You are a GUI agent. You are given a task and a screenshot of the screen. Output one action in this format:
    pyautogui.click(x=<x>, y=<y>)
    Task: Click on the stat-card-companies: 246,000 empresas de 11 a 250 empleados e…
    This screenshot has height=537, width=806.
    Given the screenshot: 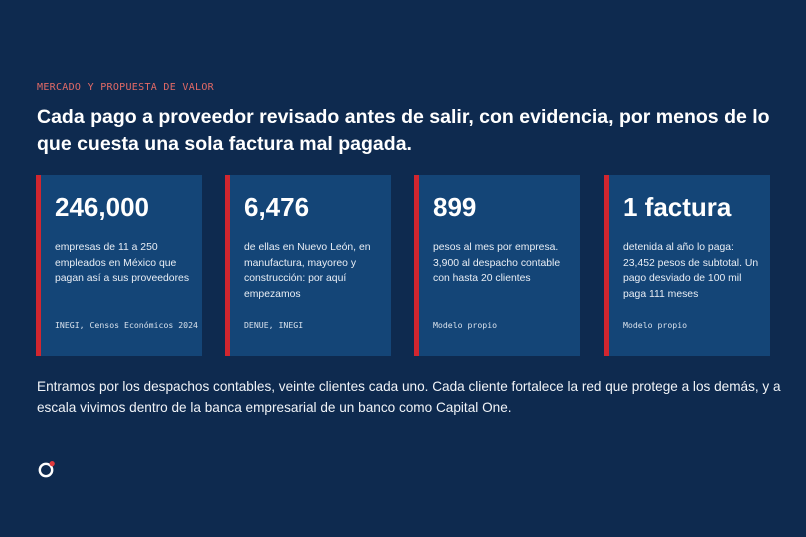 What is the action you would take?
    pyautogui.click(x=119, y=265)
    